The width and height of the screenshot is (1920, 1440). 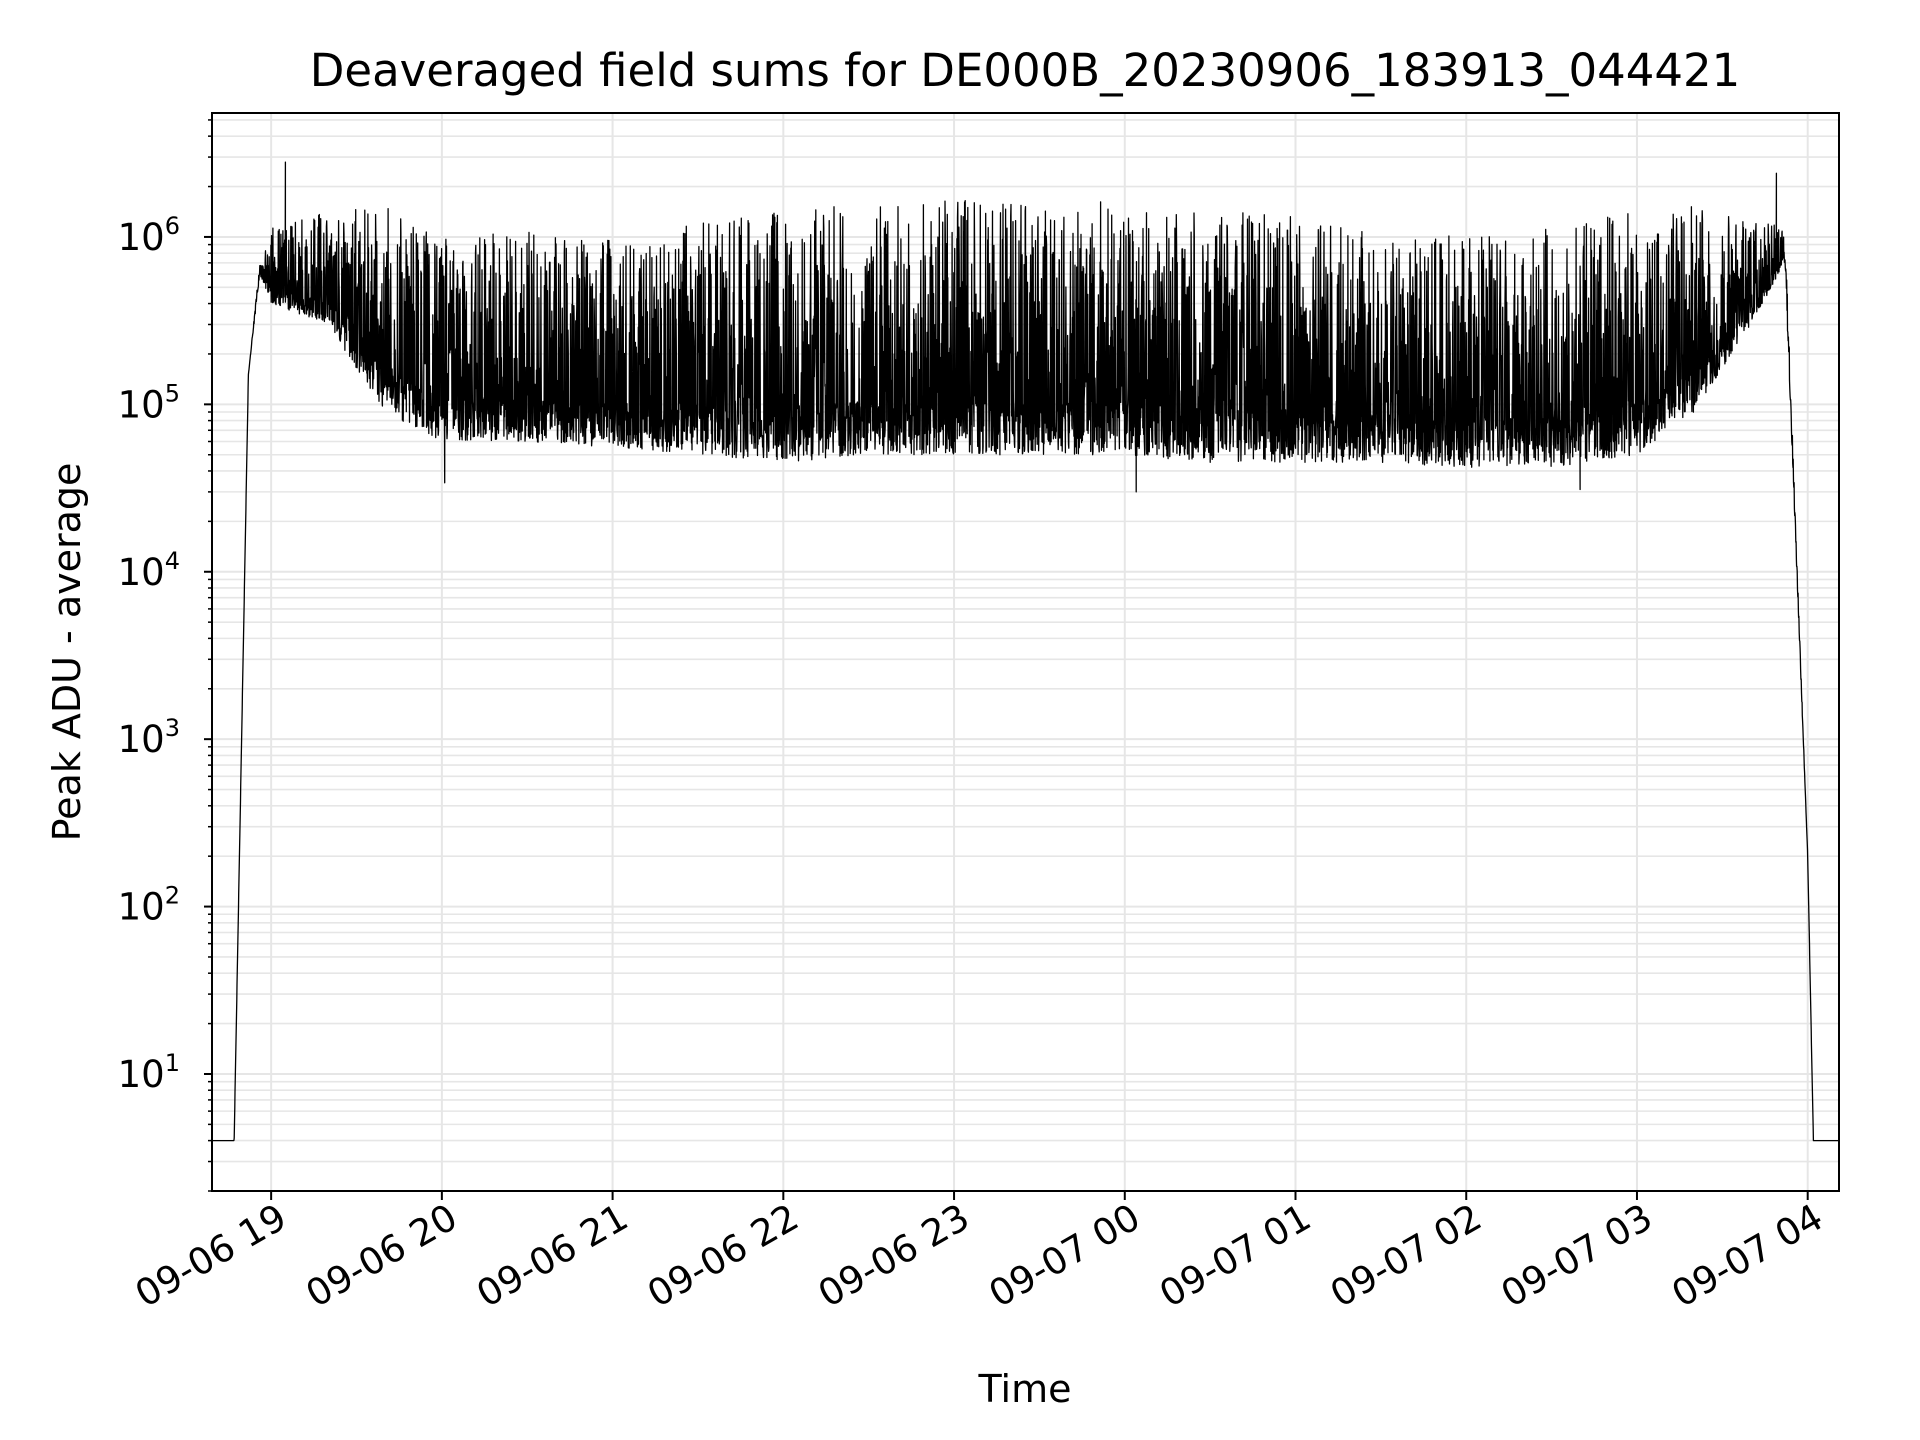 What do you see at coordinates (67, 652) in the screenshot?
I see `y-axis-label: Peak ADU - average` at bounding box center [67, 652].